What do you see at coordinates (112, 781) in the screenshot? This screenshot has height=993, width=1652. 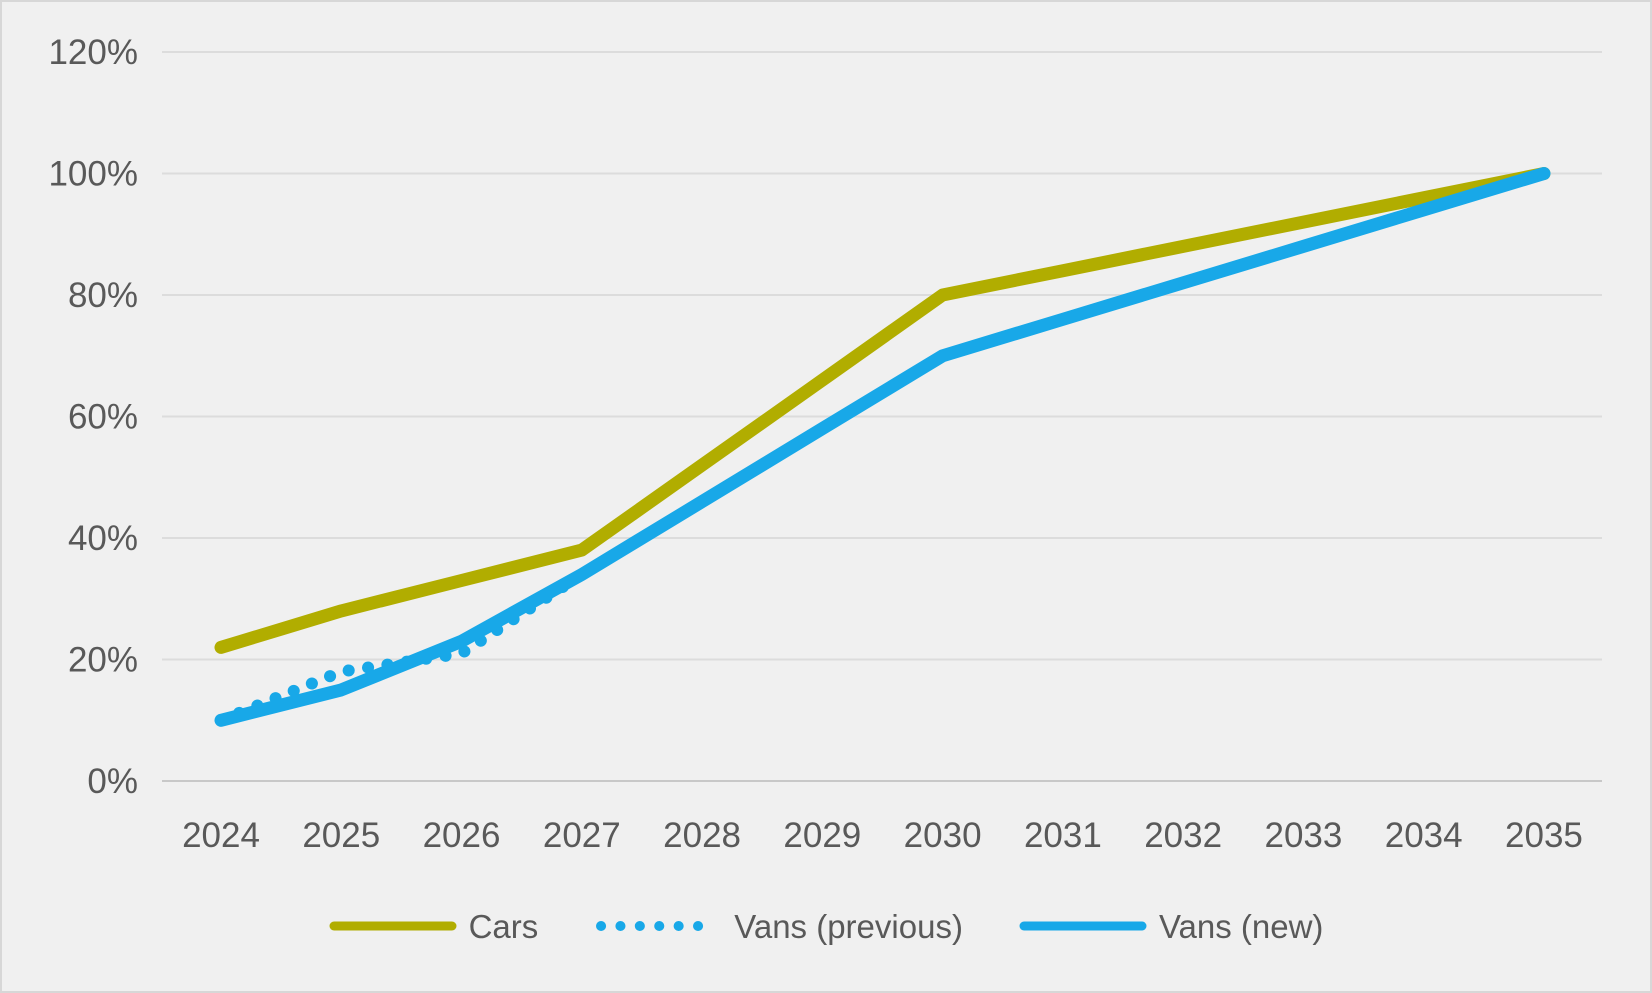 I see `y-tick-label: 0%` at bounding box center [112, 781].